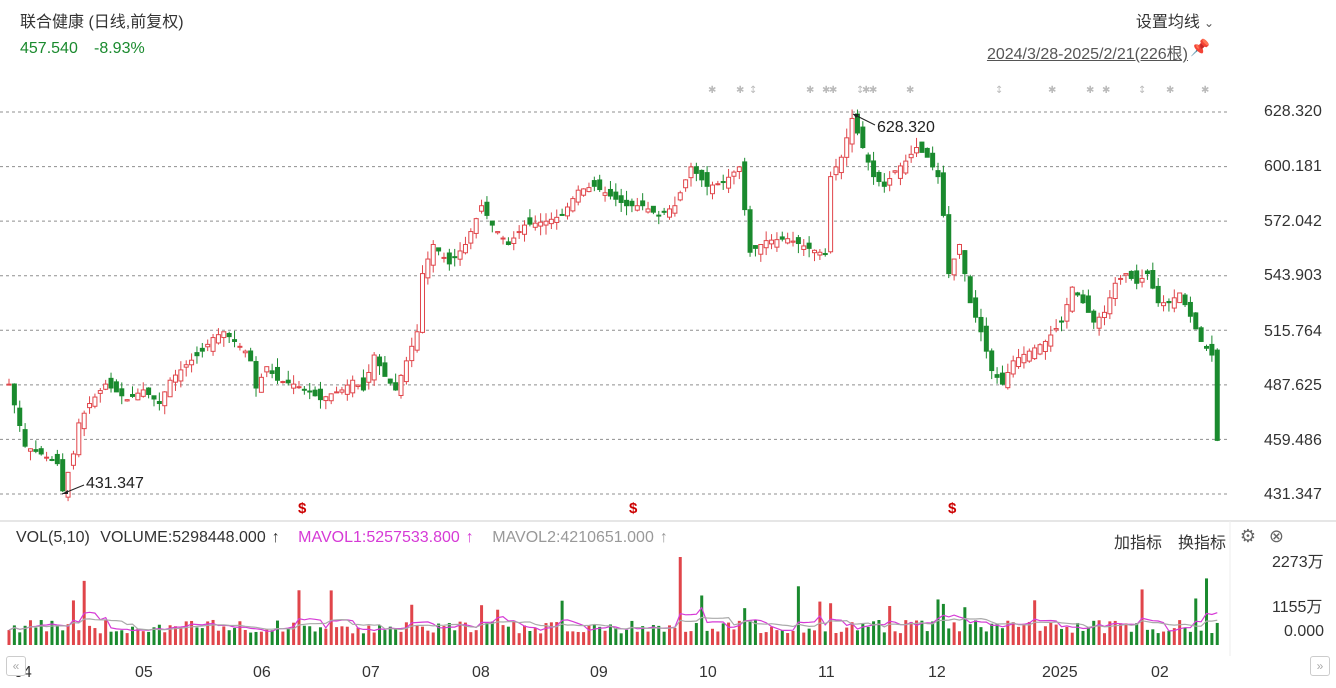  I want to click on chevron-left-icon: «, so click(16, 666).